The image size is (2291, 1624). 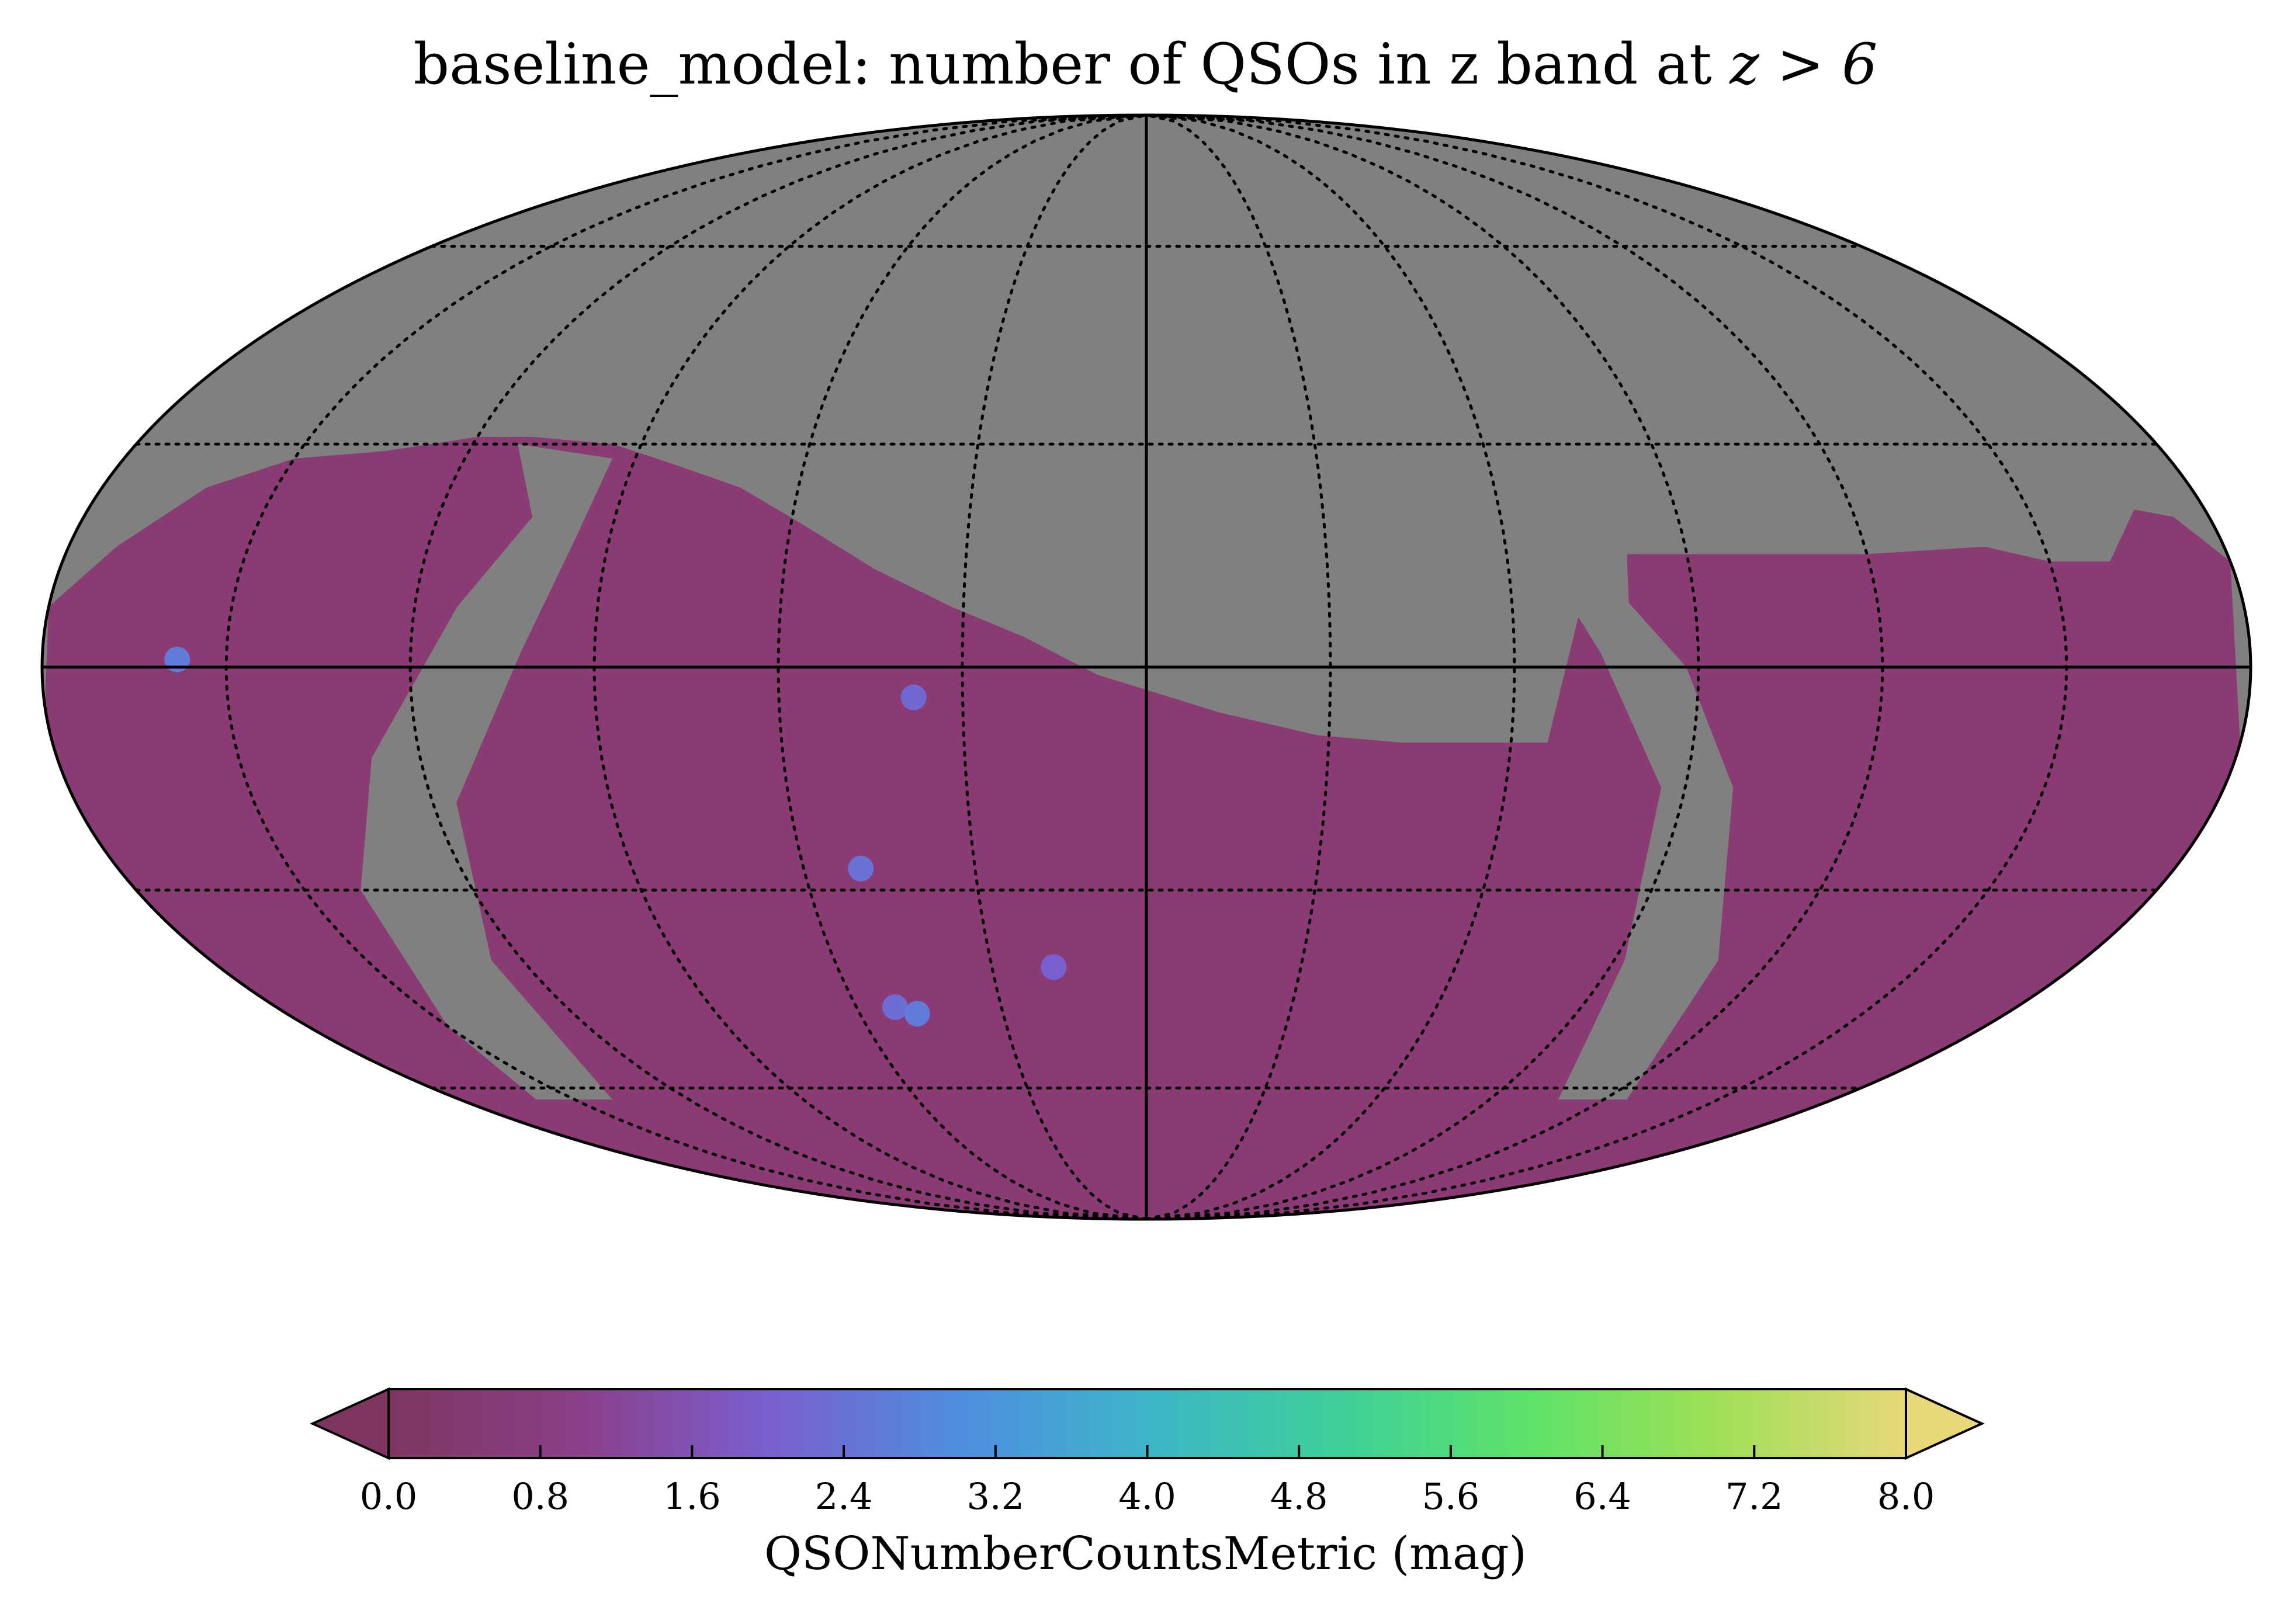 What do you see at coordinates (1147, 1497) in the screenshot?
I see `colorbar-tick-label: 4.0` at bounding box center [1147, 1497].